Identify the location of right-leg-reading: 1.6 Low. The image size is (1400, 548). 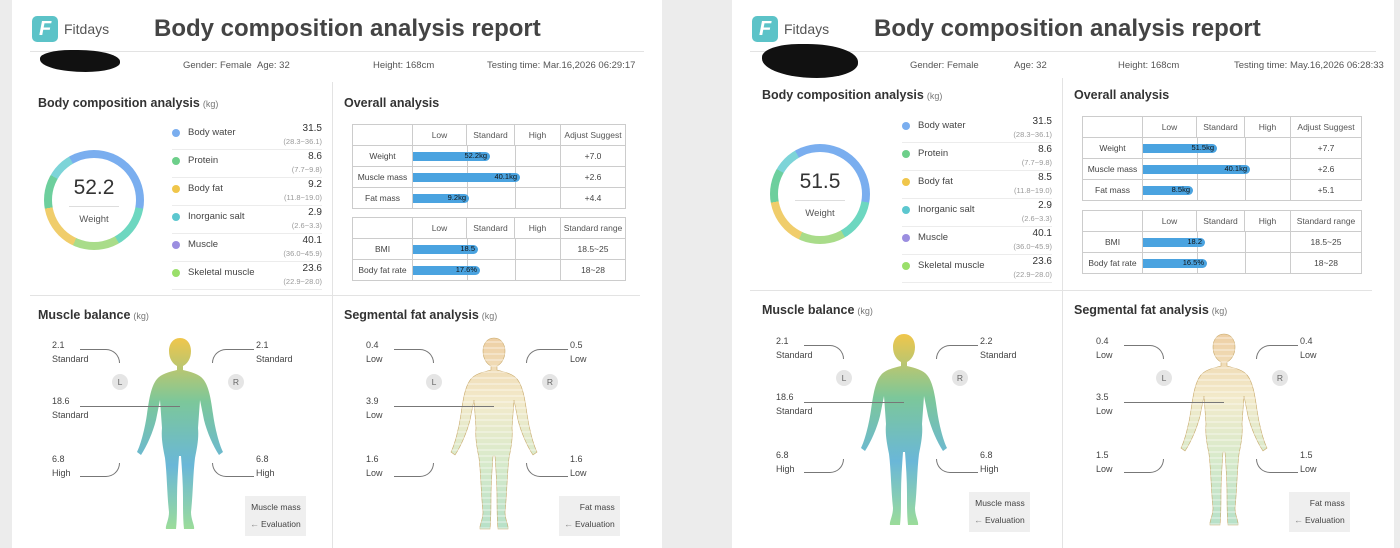
(578, 466).